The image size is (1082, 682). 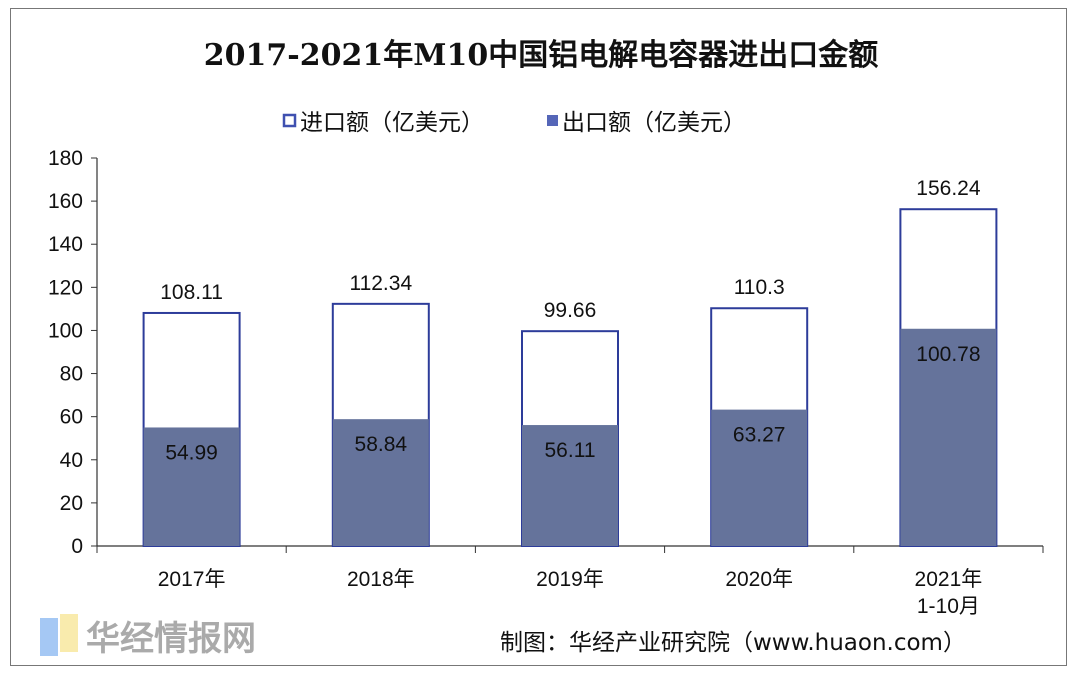 I want to click on y-tick-label: 80, so click(x=71, y=374).